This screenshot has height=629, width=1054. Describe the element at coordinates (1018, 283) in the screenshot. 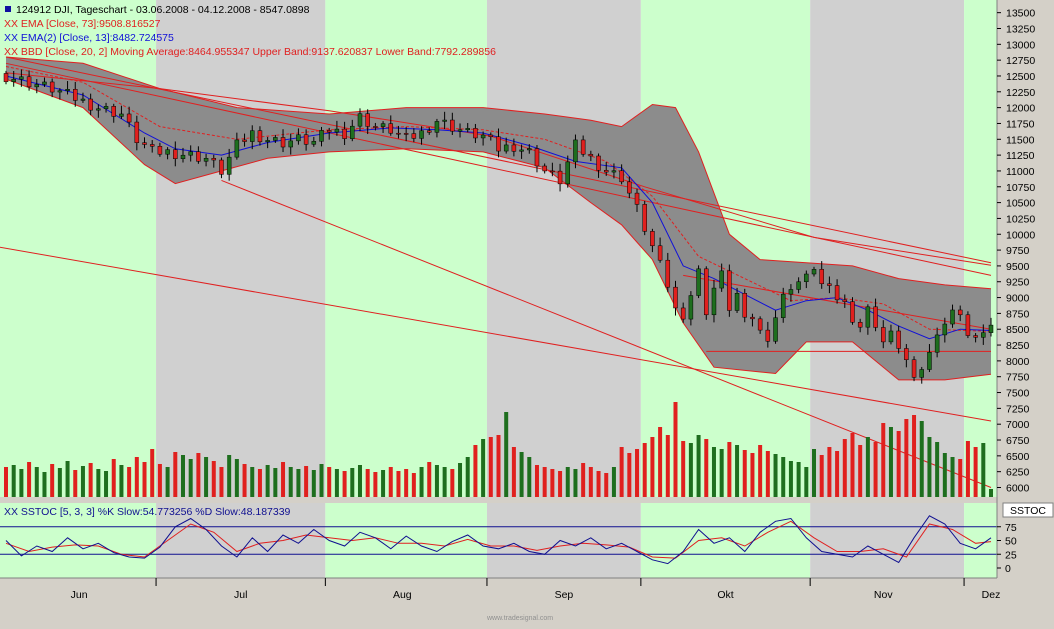

I see `price-tick-label: 9250` at that location.